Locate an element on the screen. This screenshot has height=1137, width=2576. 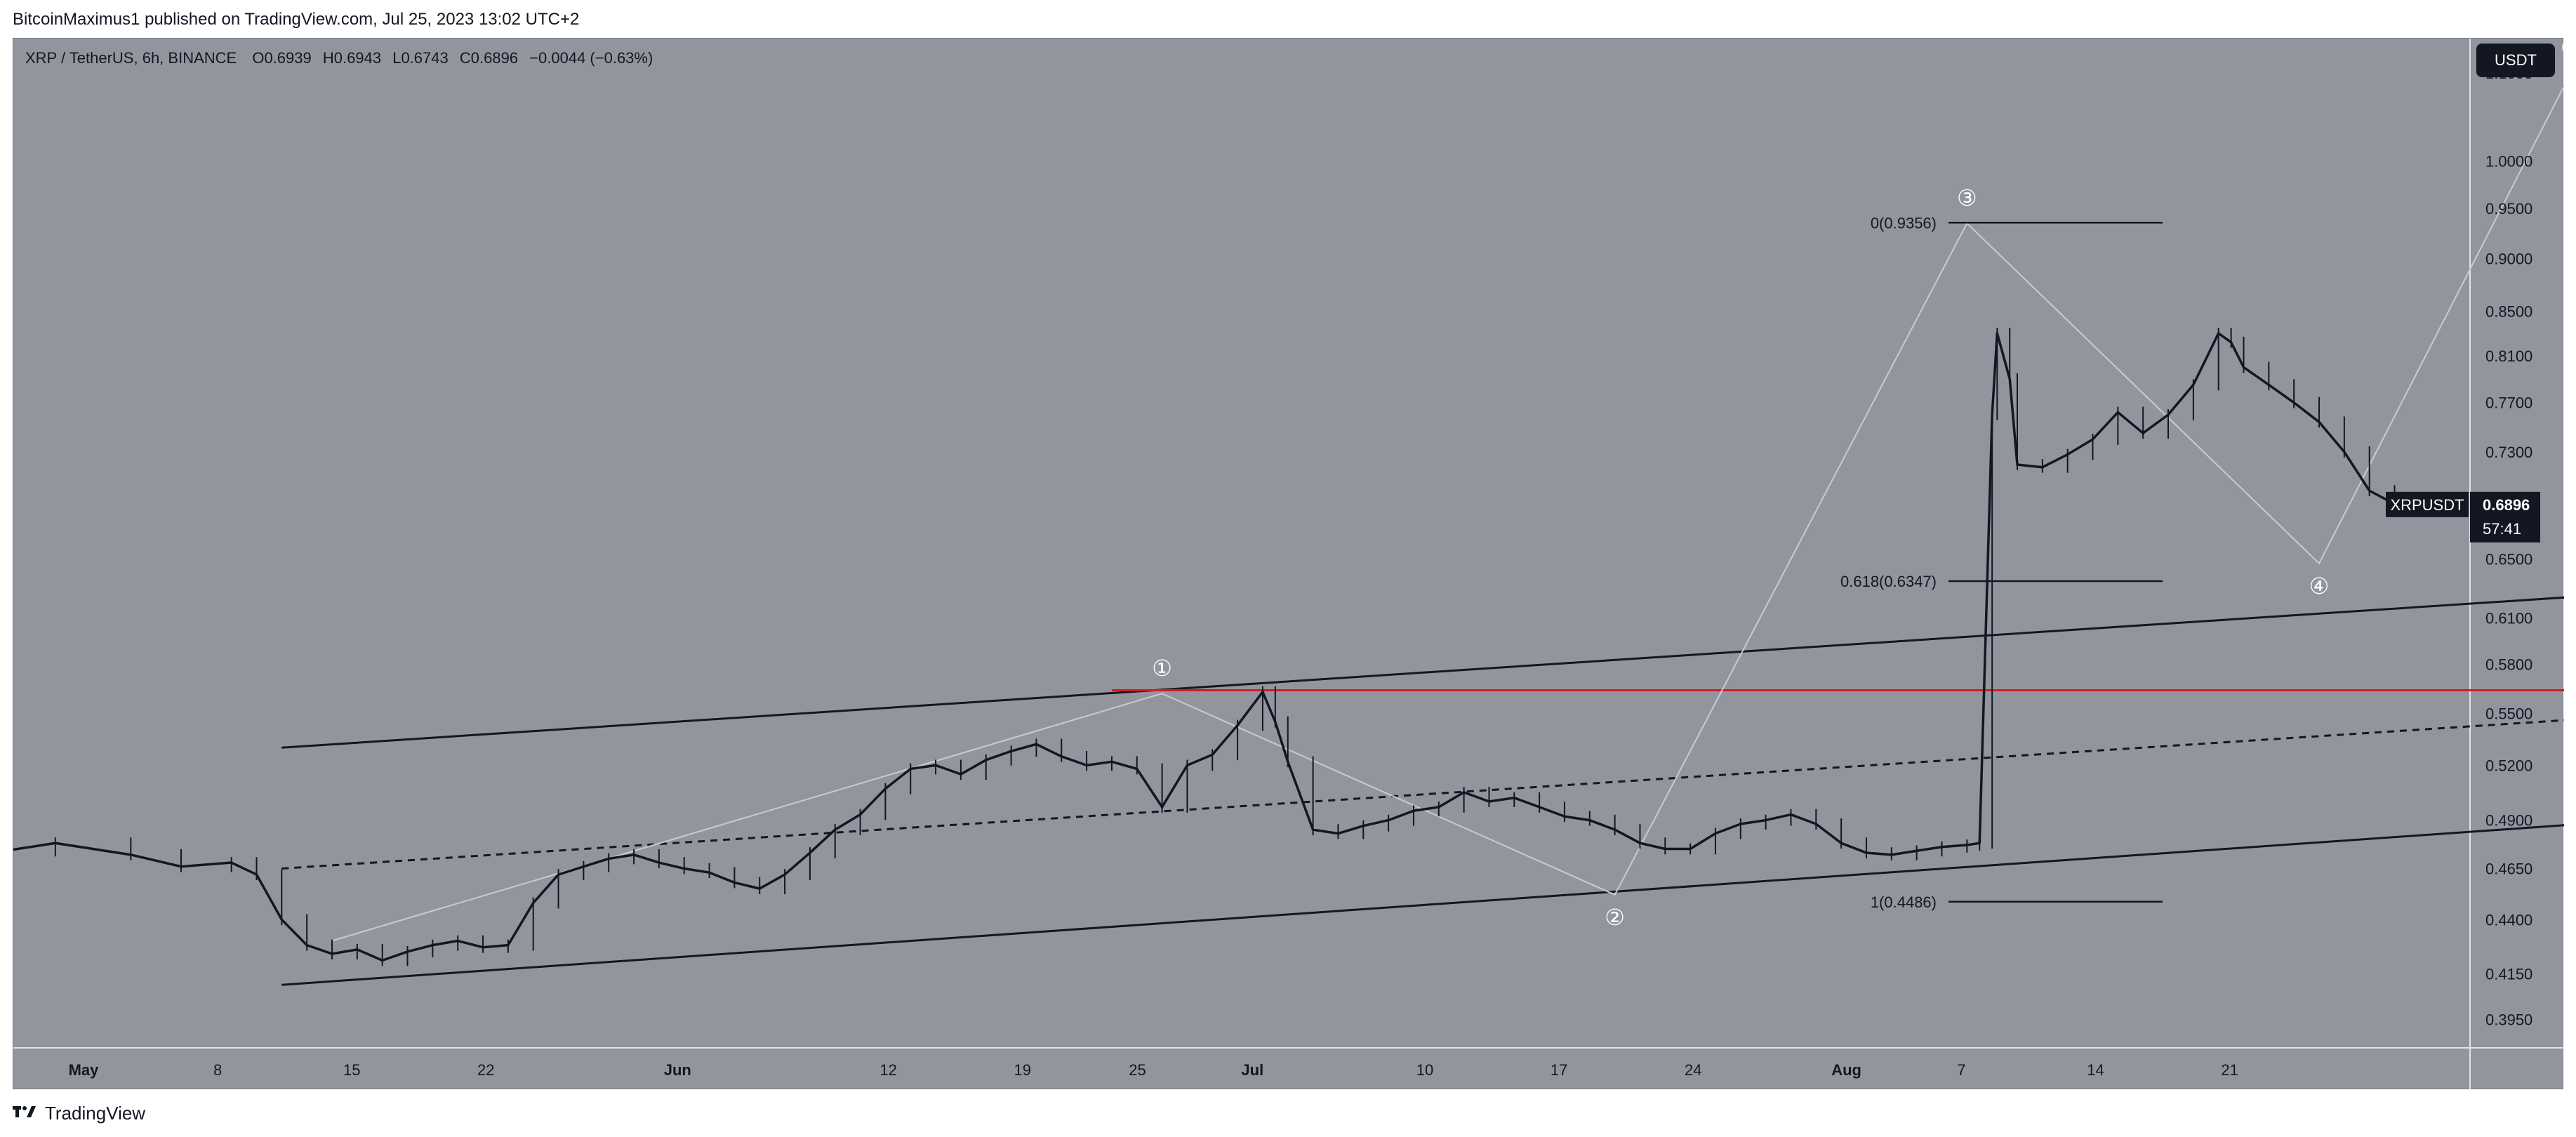
price-tag: XRPUSDT 0.6896 57:41 is located at coordinates (2463, 517).